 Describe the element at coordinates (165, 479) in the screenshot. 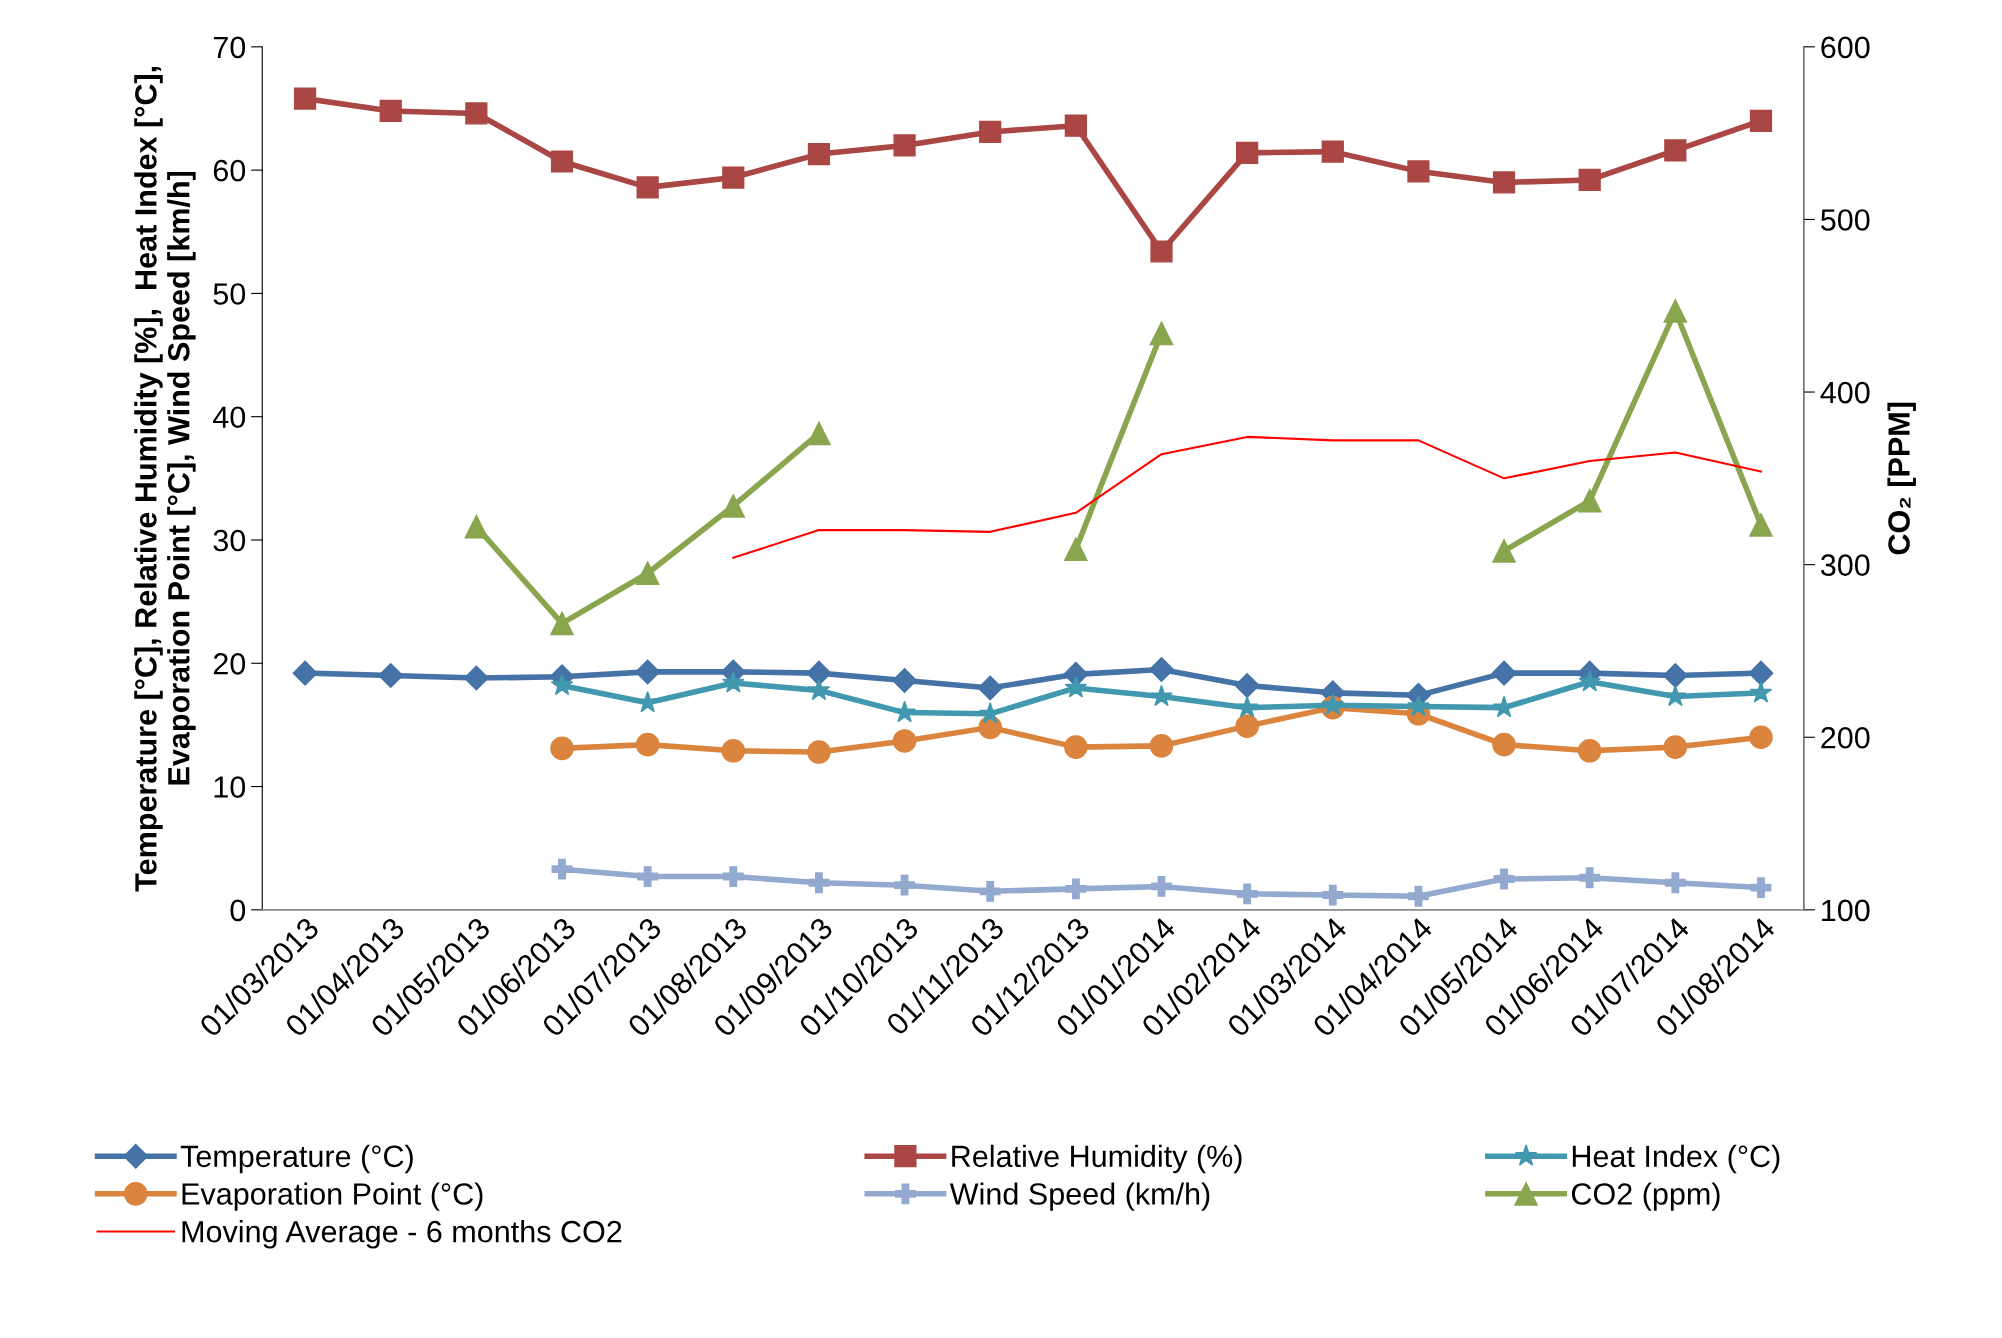

I see `y-axis-title: Temperature [°C], Relative Humidity [%], Heat Index [°C], Evaporation Point [°C], Wind Speed [km/h]` at that location.